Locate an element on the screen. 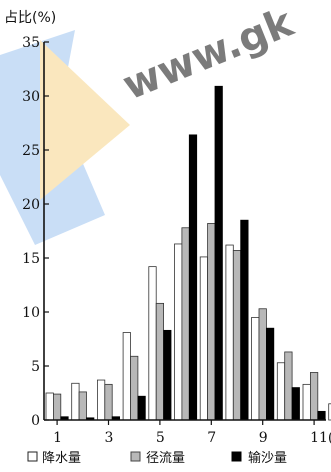 The height and width of the screenshot is (472, 331). legend: 降水量 径流量 输沙量 is located at coordinates (157, 458).